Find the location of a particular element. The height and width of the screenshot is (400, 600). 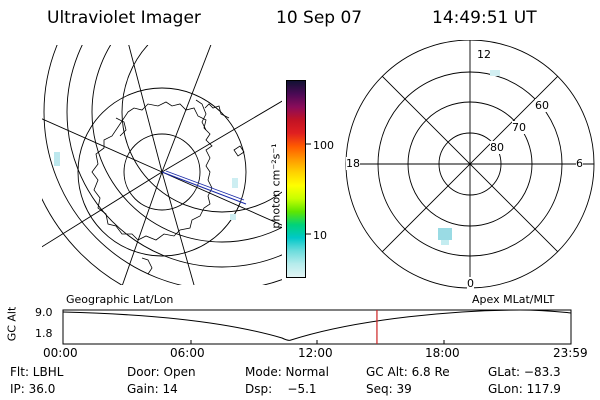

mlt-label-6: 6 is located at coordinates (579, 163).